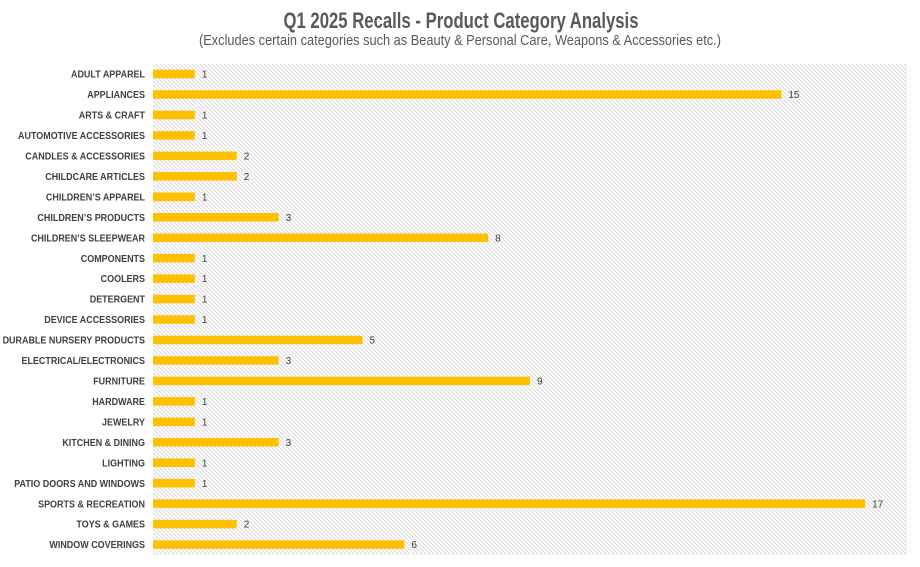  Describe the element at coordinates (79, 484) in the screenshot. I see `svg-text: PATIO DOORS AND WINDOWS` at that location.